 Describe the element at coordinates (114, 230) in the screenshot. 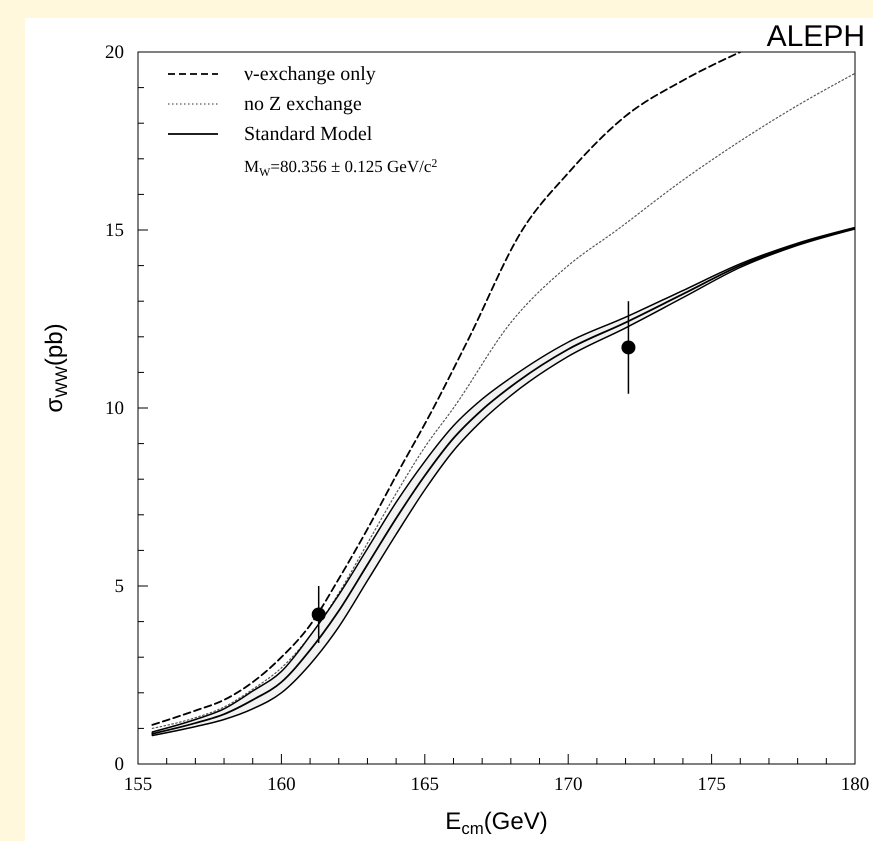

I see `y-tick-label: 15` at that location.